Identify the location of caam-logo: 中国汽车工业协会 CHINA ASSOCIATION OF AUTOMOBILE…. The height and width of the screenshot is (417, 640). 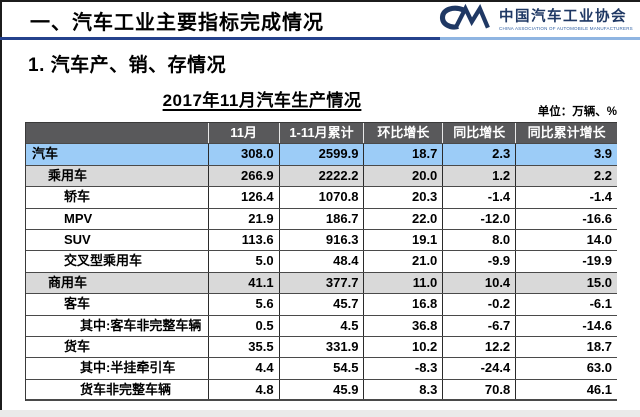
(535, 19).